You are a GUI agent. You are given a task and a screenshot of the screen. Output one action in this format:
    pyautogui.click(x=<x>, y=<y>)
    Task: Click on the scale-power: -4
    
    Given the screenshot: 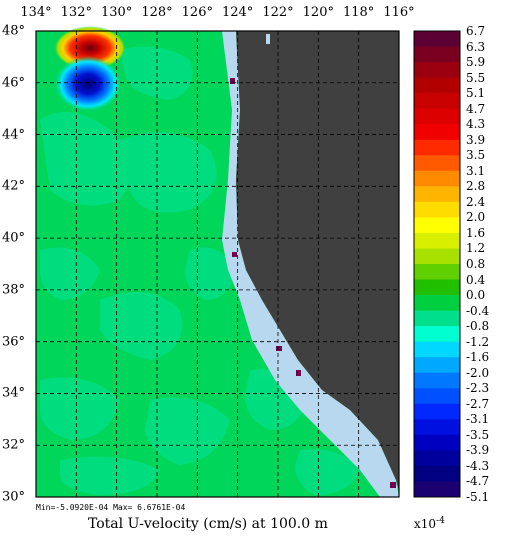 What is the action you would take?
    pyautogui.click(x=440, y=521)
    